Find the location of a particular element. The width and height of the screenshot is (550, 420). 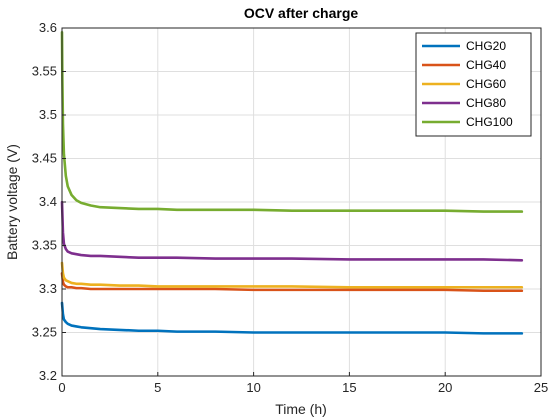

y-tick-label: 3.55 is located at coordinates (44, 71).